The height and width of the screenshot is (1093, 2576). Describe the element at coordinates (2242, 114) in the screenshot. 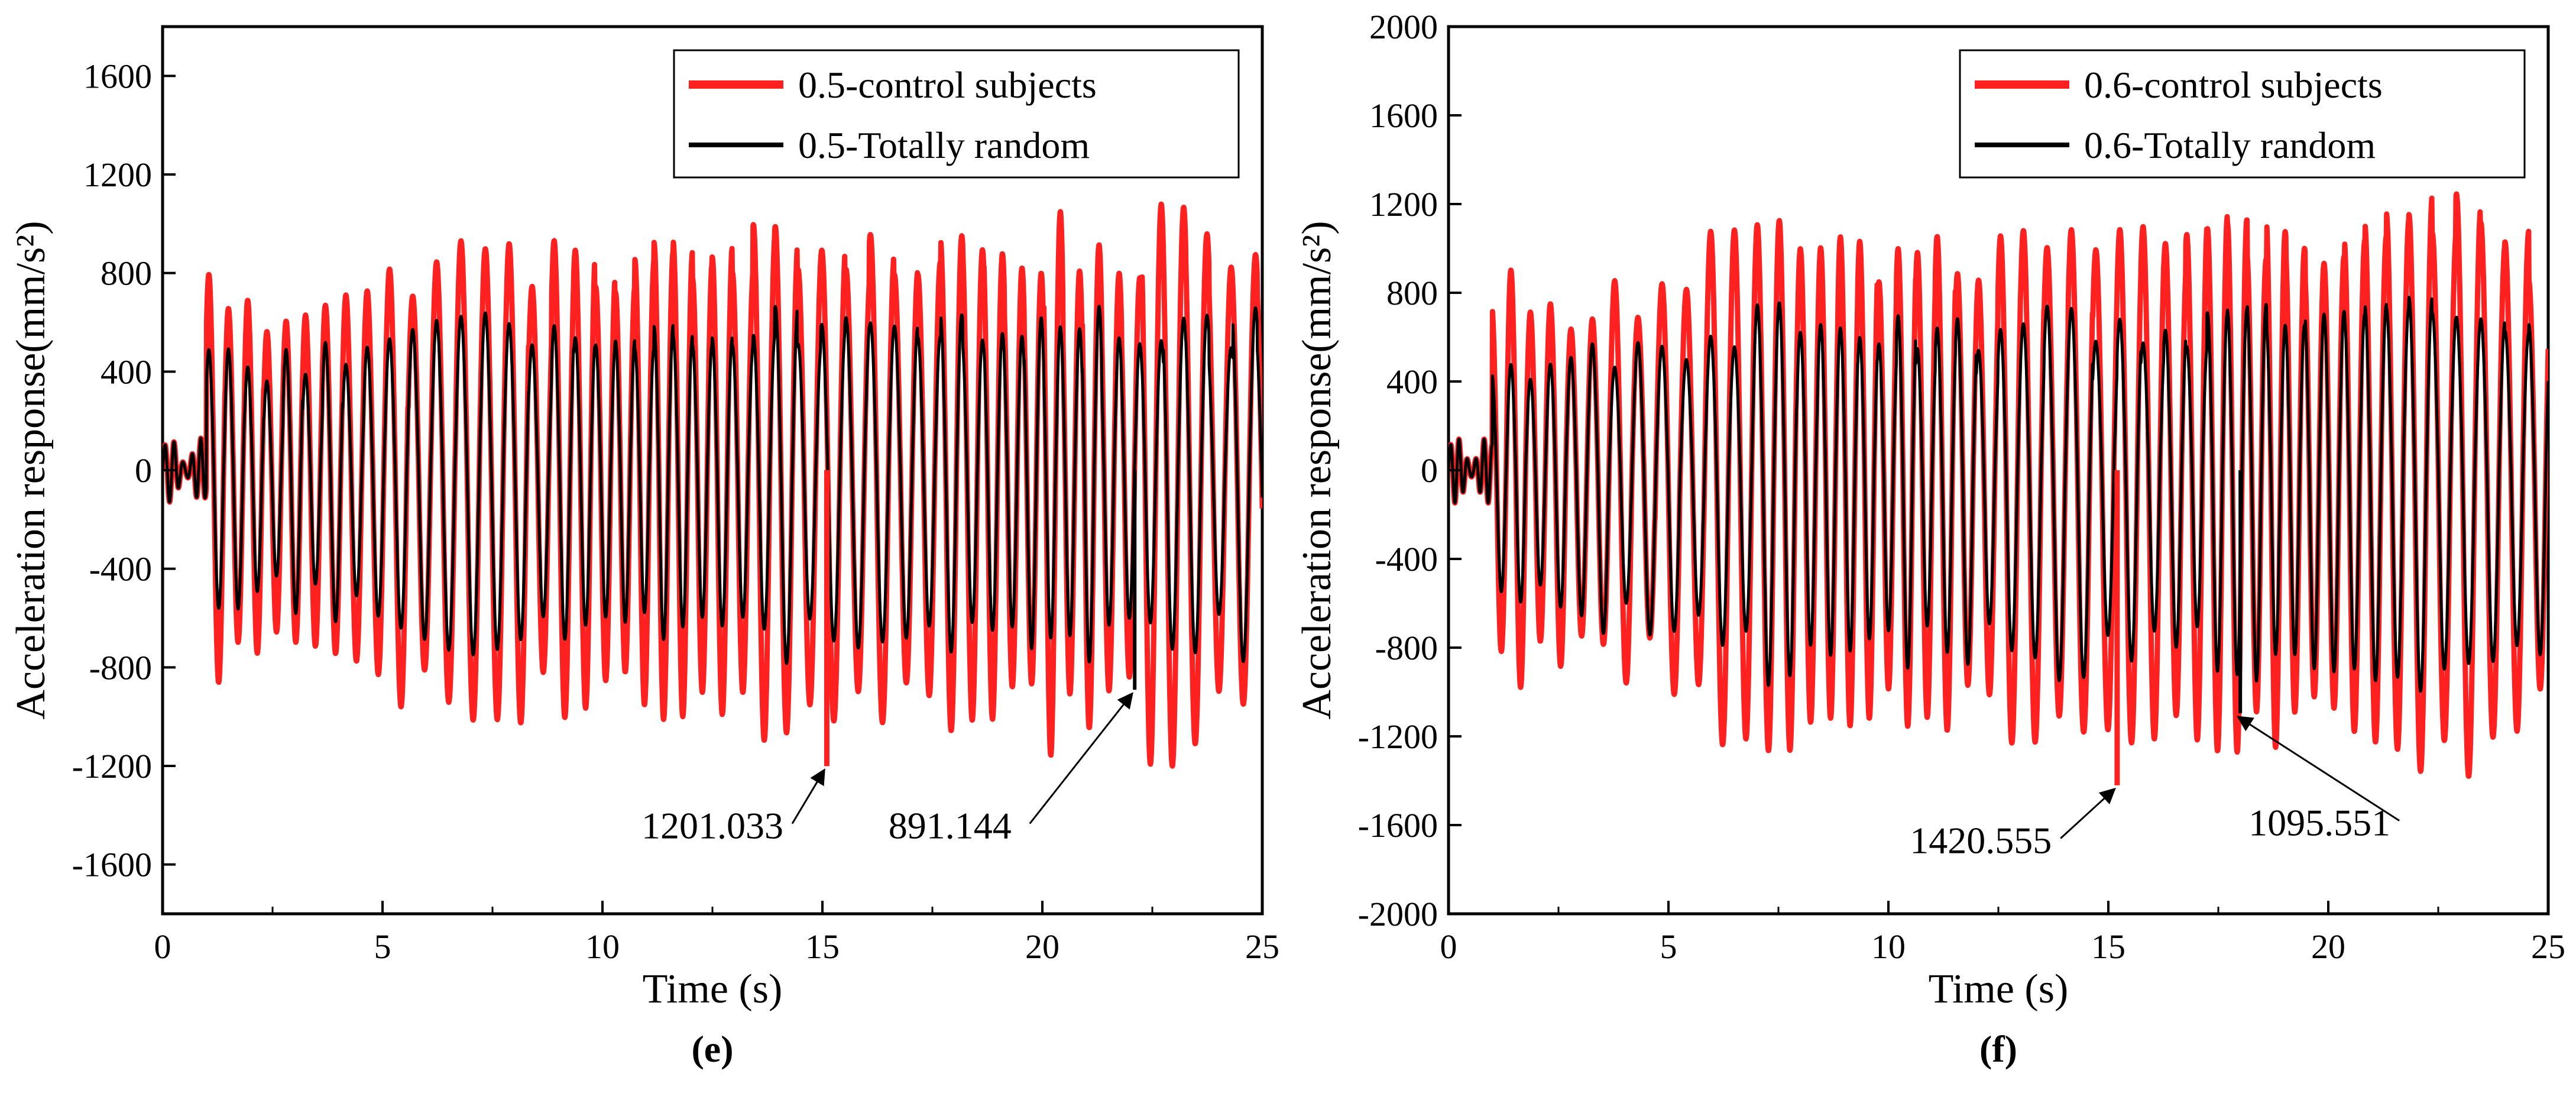

I see `legend: 0.6-control subjects 0.6-Totally random` at that location.